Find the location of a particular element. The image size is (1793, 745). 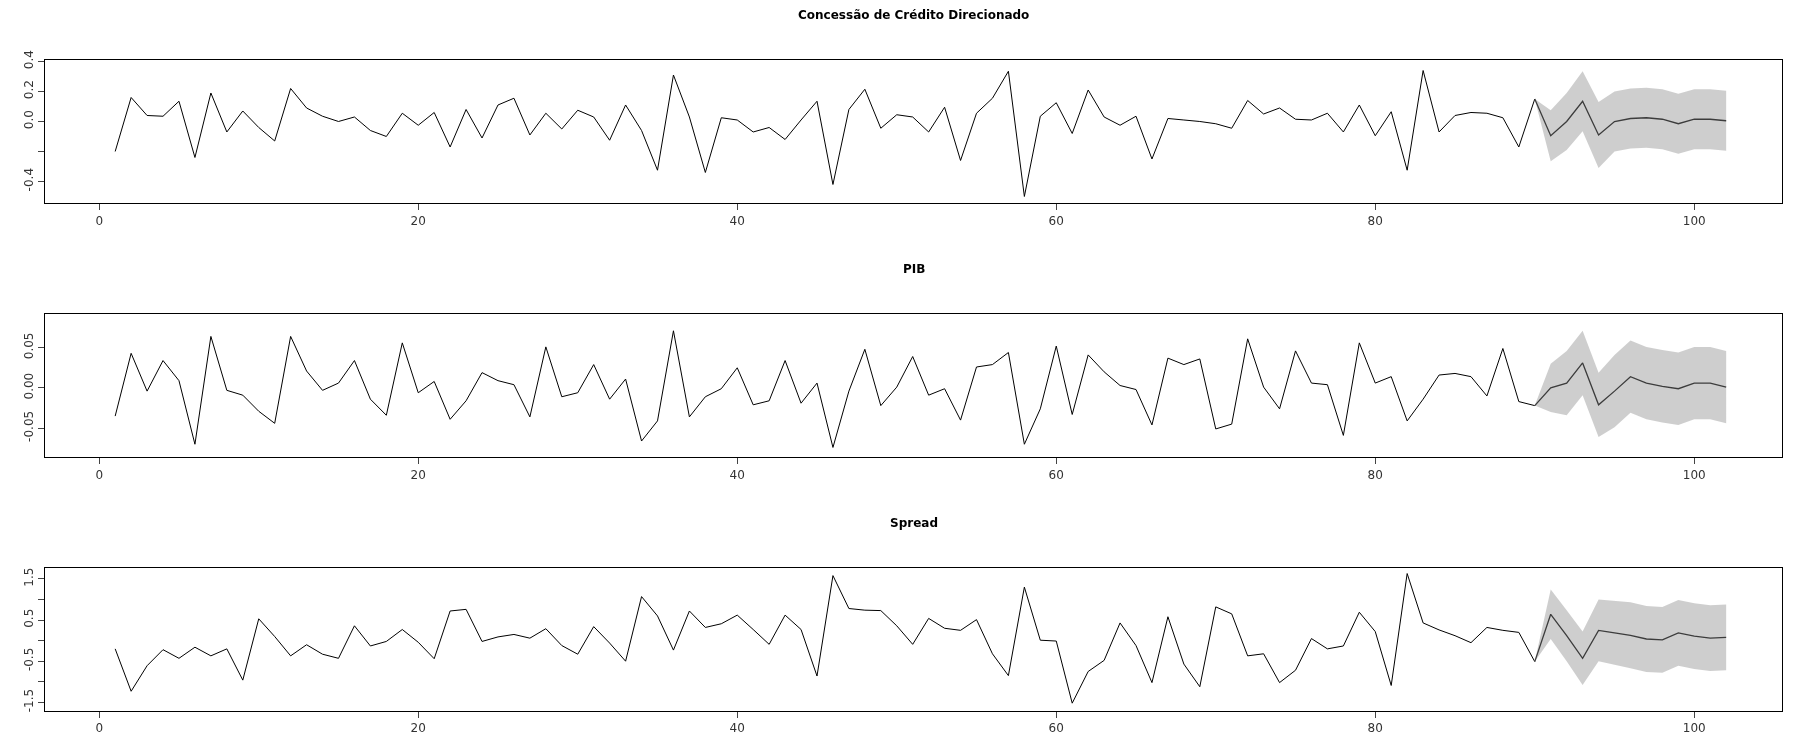

y-tick-label: -0.05 is located at coordinates (29, 426).